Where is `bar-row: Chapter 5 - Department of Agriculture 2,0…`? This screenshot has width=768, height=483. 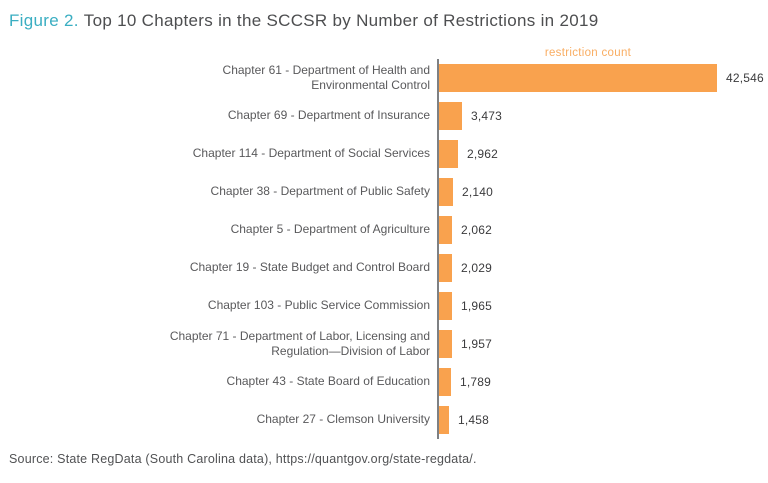 bar-row: Chapter 5 - Department of Agriculture 2,0… is located at coordinates (384, 230).